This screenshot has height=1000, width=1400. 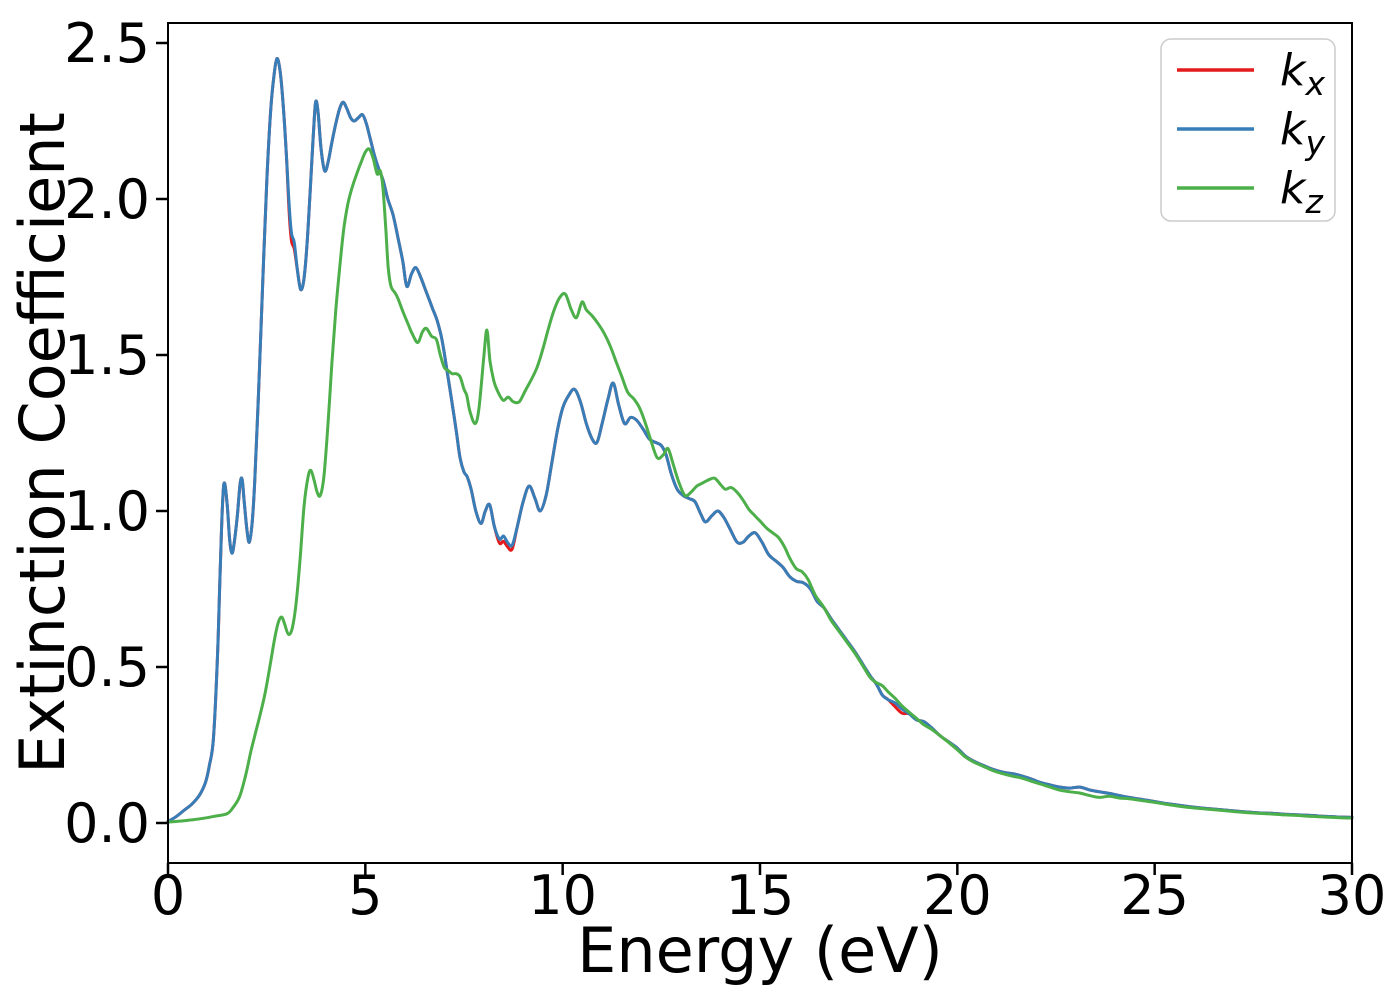 What do you see at coordinates (107, 823) in the screenshot?
I see `y-tick-label: 0.0` at bounding box center [107, 823].